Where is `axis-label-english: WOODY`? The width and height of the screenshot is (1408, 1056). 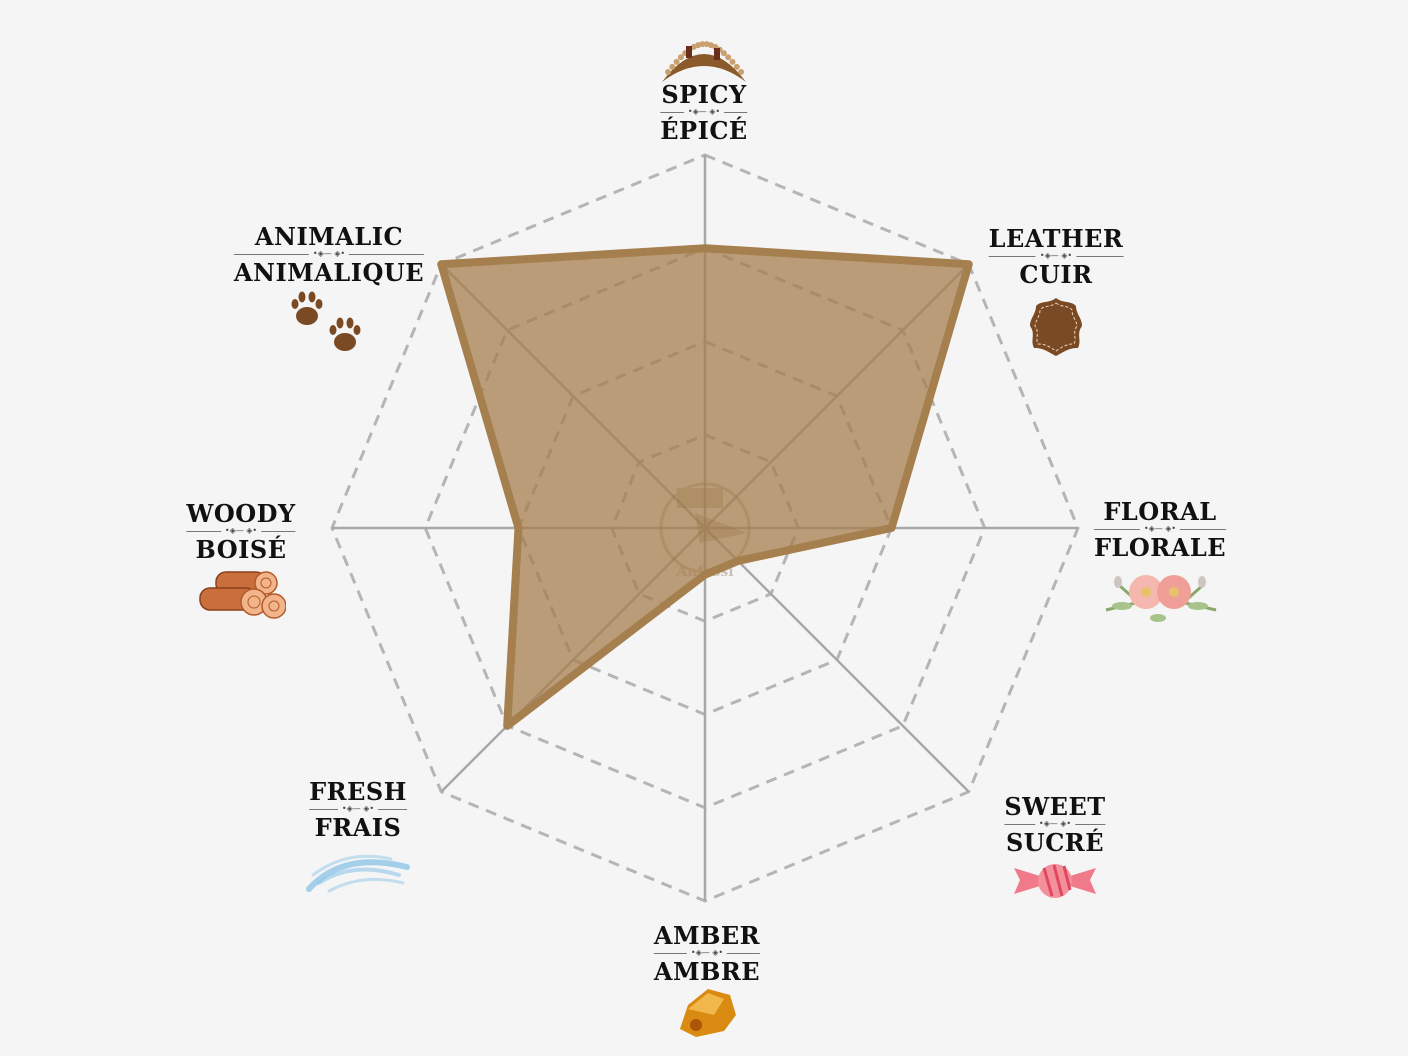 axis-label-english: WOODY is located at coordinates (241, 513).